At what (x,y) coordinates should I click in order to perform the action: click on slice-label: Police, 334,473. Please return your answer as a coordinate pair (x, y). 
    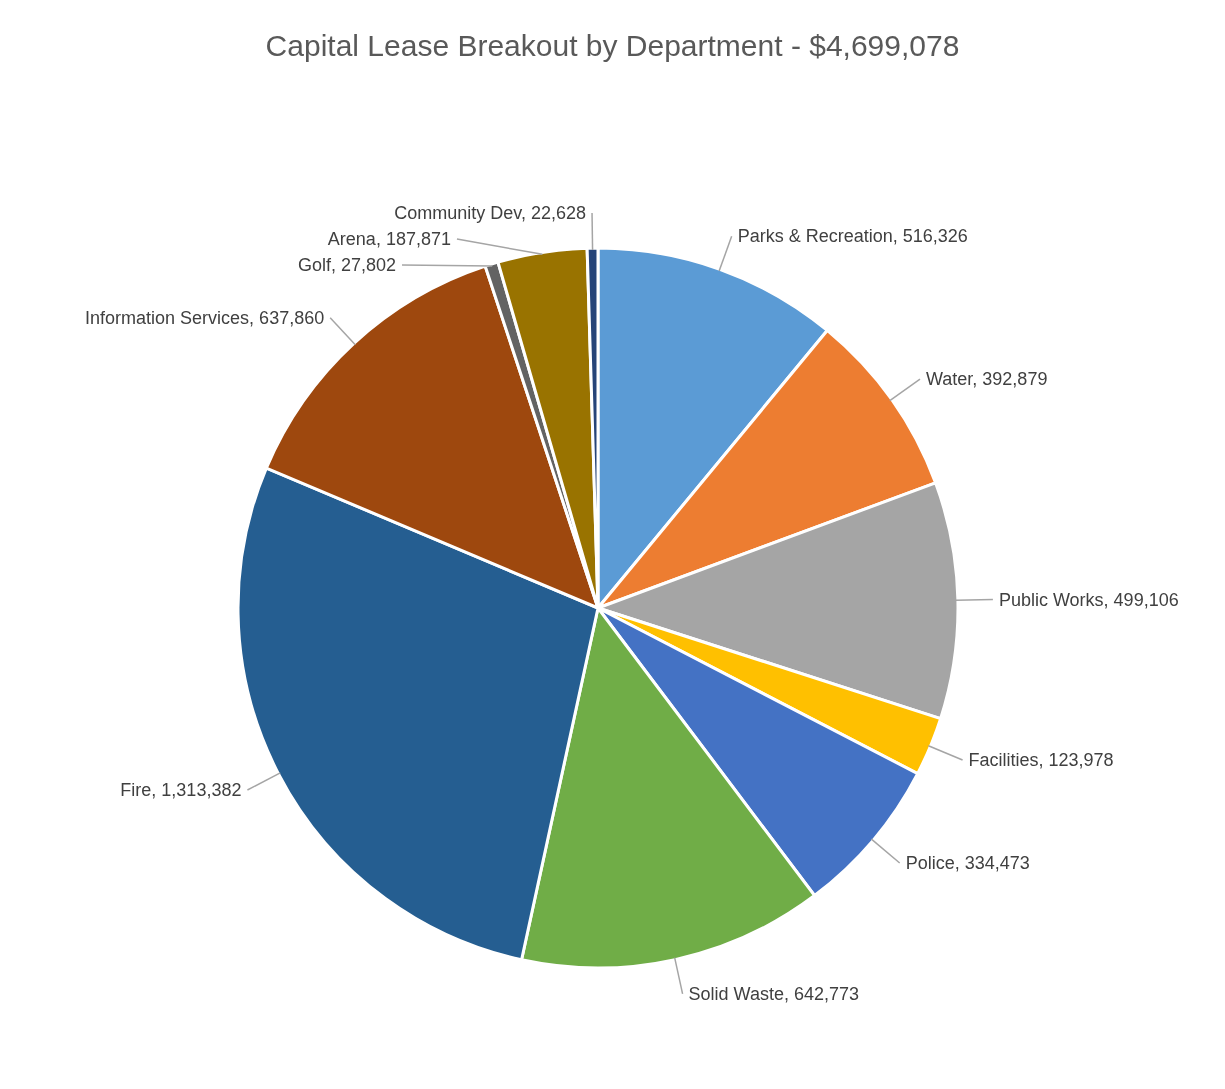
    Looking at the image, I should click on (967, 862).